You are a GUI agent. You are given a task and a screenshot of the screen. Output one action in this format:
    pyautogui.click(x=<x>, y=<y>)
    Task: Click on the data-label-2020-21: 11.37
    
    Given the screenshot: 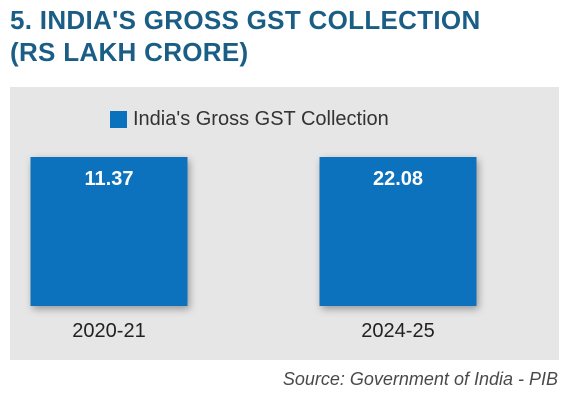 What is the action you would take?
    pyautogui.click(x=109, y=179)
    